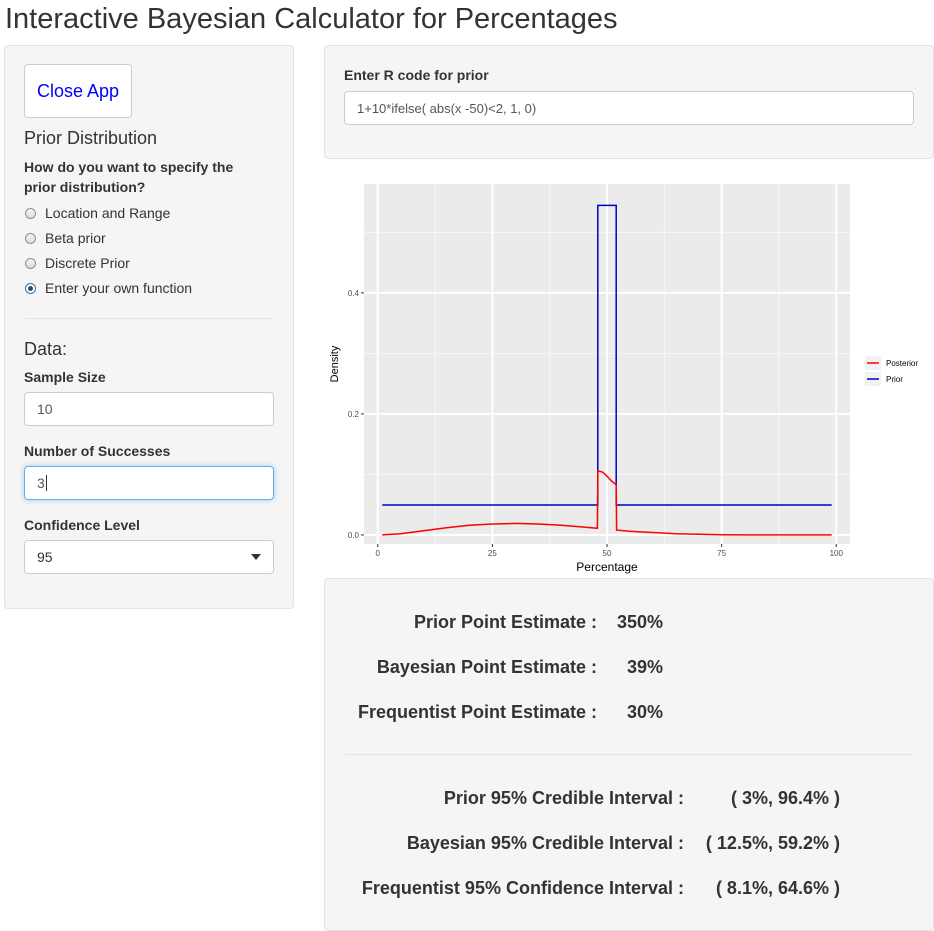 Image resolution: width=934 pixels, height=931 pixels. What do you see at coordinates (108, 213) in the screenshot?
I see `radio-label: Location and Range` at bounding box center [108, 213].